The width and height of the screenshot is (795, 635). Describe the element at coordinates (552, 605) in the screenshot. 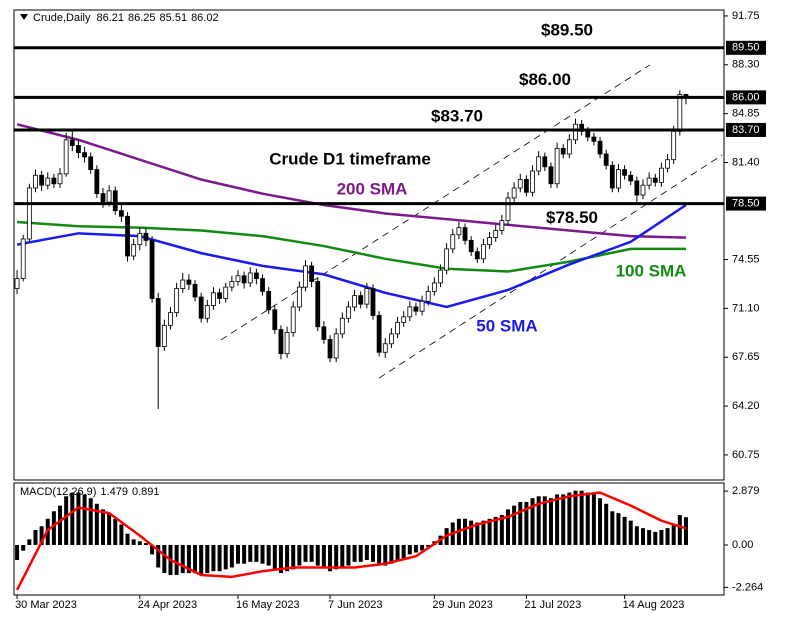

I see `x-tick-label: 21 Jul 2023` at that location.